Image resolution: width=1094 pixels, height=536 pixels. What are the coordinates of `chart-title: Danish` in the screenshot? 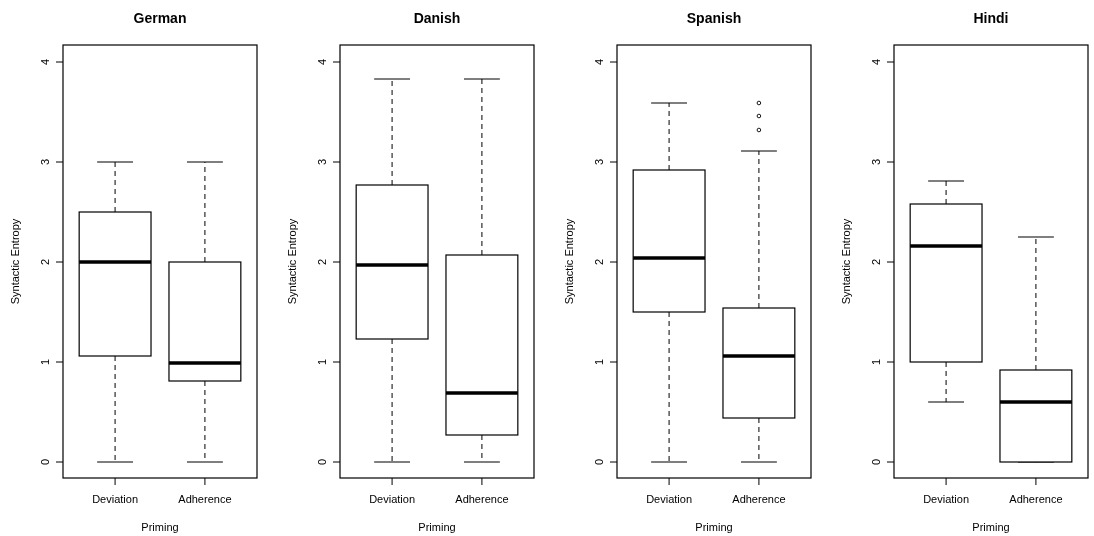 It's located at (437, 18).